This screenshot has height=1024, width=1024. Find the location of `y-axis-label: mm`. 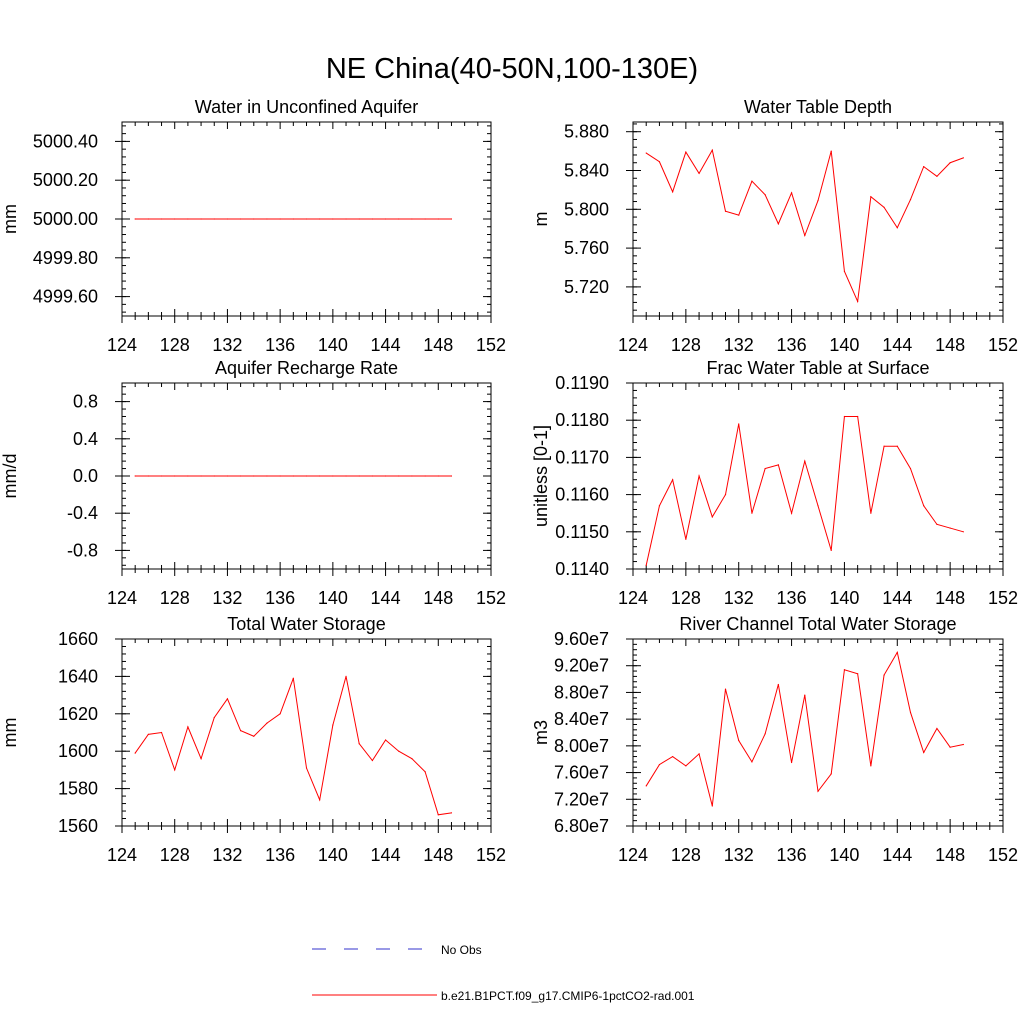

y-axis-label: mm is located at coordinates (10, 733).